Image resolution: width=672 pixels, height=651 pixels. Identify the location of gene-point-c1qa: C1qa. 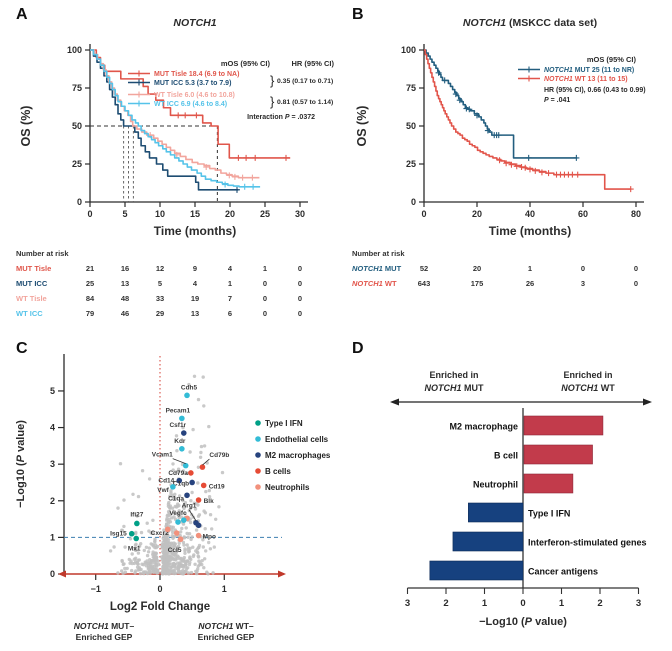
(179, 497).